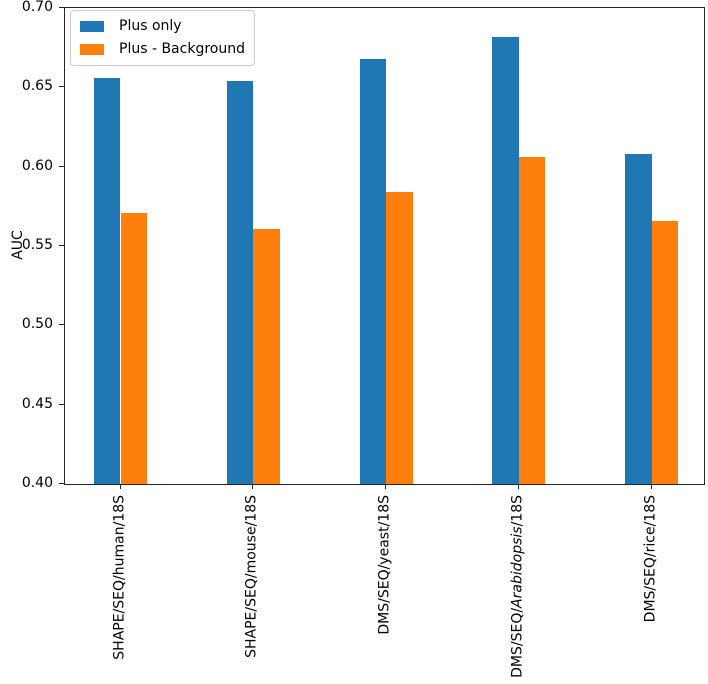  I want to click on legend-row: Plus only, so click(162, 26).